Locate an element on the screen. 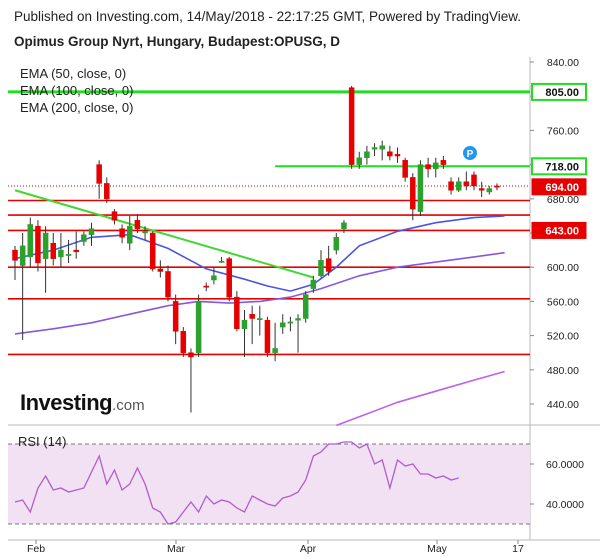 The width and height of the screenshot is (600, 557). price-tick-label: 440.00 is located at coordinates (563, 405).